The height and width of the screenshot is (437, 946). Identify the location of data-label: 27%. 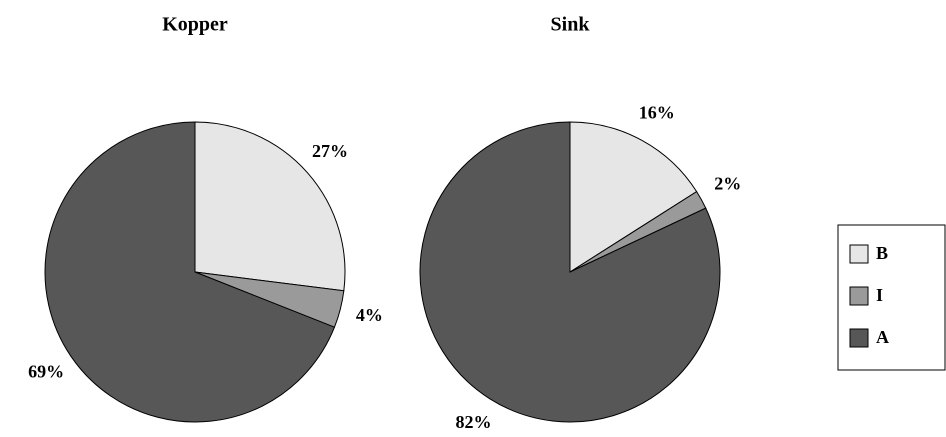
(330, 151).